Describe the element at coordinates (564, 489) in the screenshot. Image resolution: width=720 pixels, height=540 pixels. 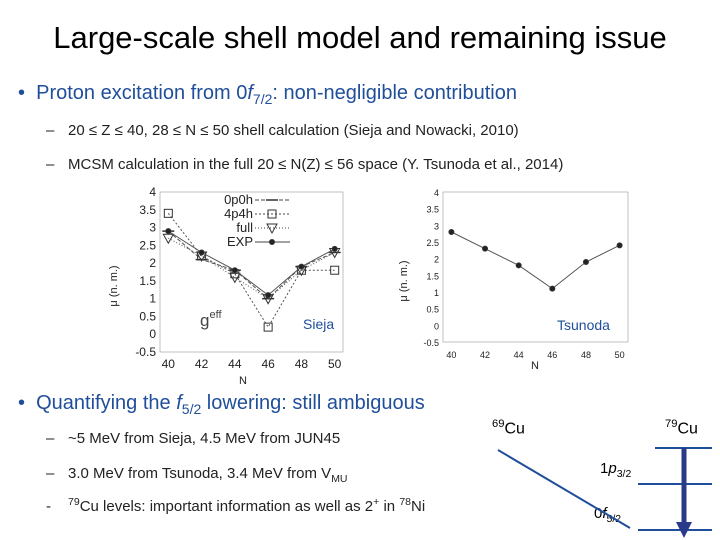
I see `f52-descending-line` at that location.